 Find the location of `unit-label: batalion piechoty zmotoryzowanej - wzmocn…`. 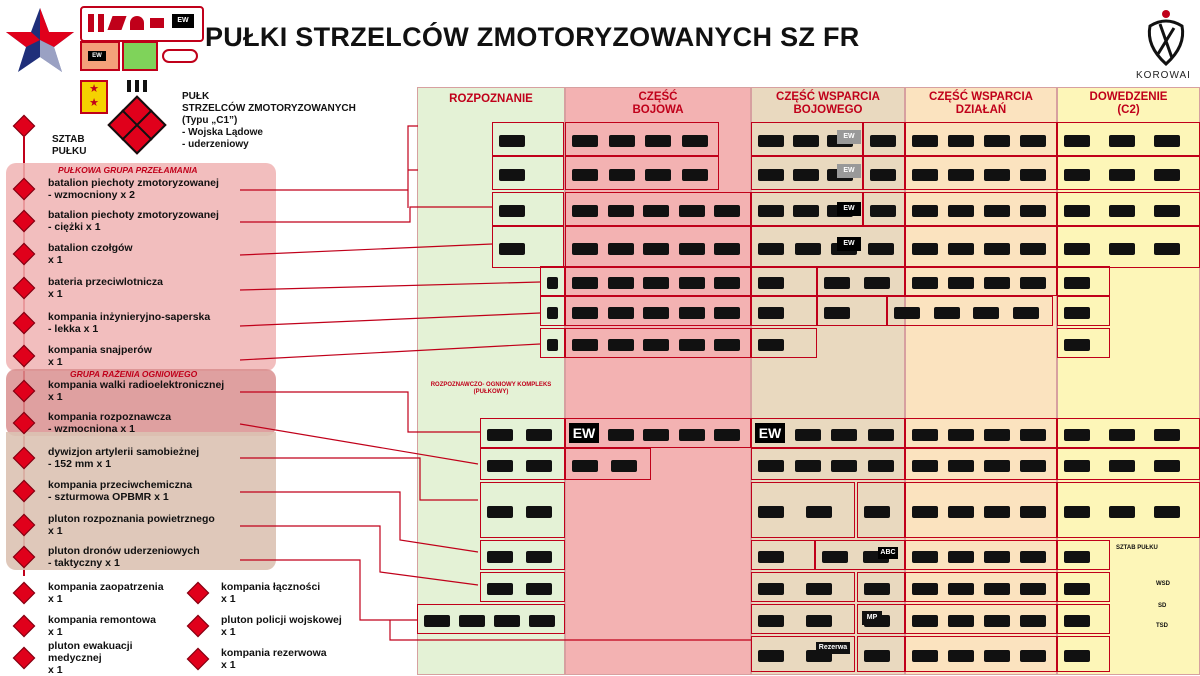

unit-label: batalion piechoty zmotoryzowanej - wzmocn… is located at coordinates (133, 189).